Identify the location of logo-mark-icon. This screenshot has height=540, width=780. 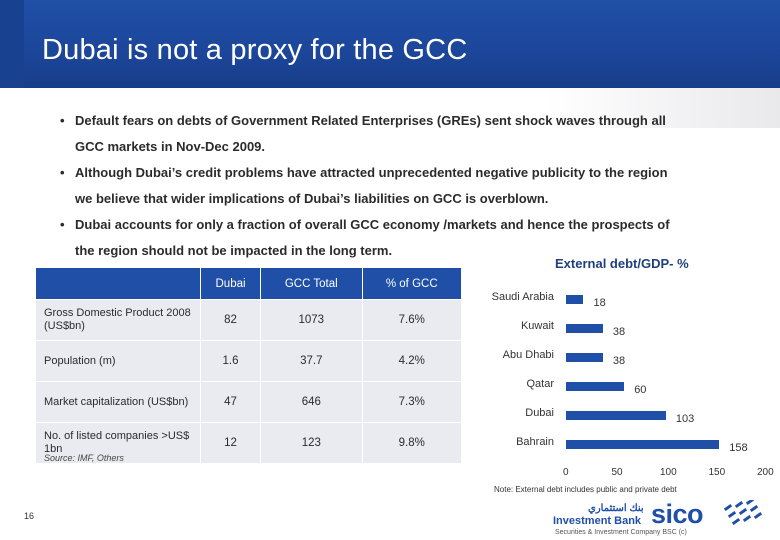
(743, 513).